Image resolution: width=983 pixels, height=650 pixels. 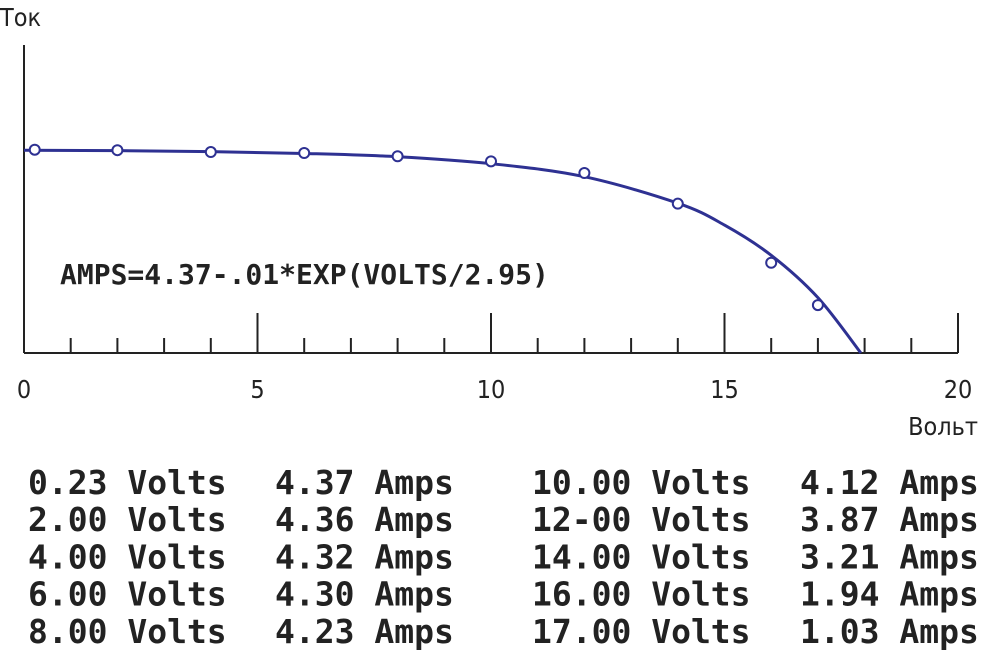 I want to click on x-tick-label: 15, so click(x=724, y=389).